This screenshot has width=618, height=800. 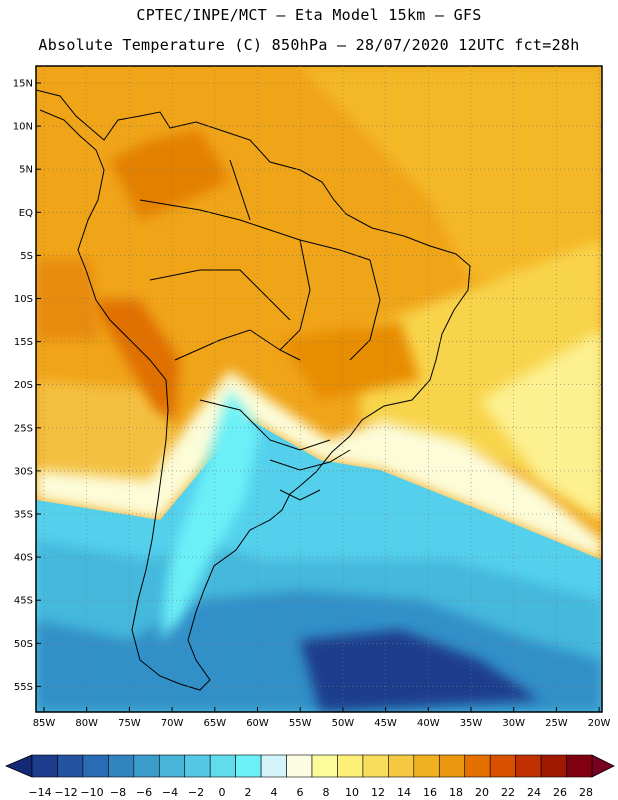 What do you see at coordinates (44, 723) in the screenshot?
I see `lon-label: 85W` at bounding box center [44, 723].